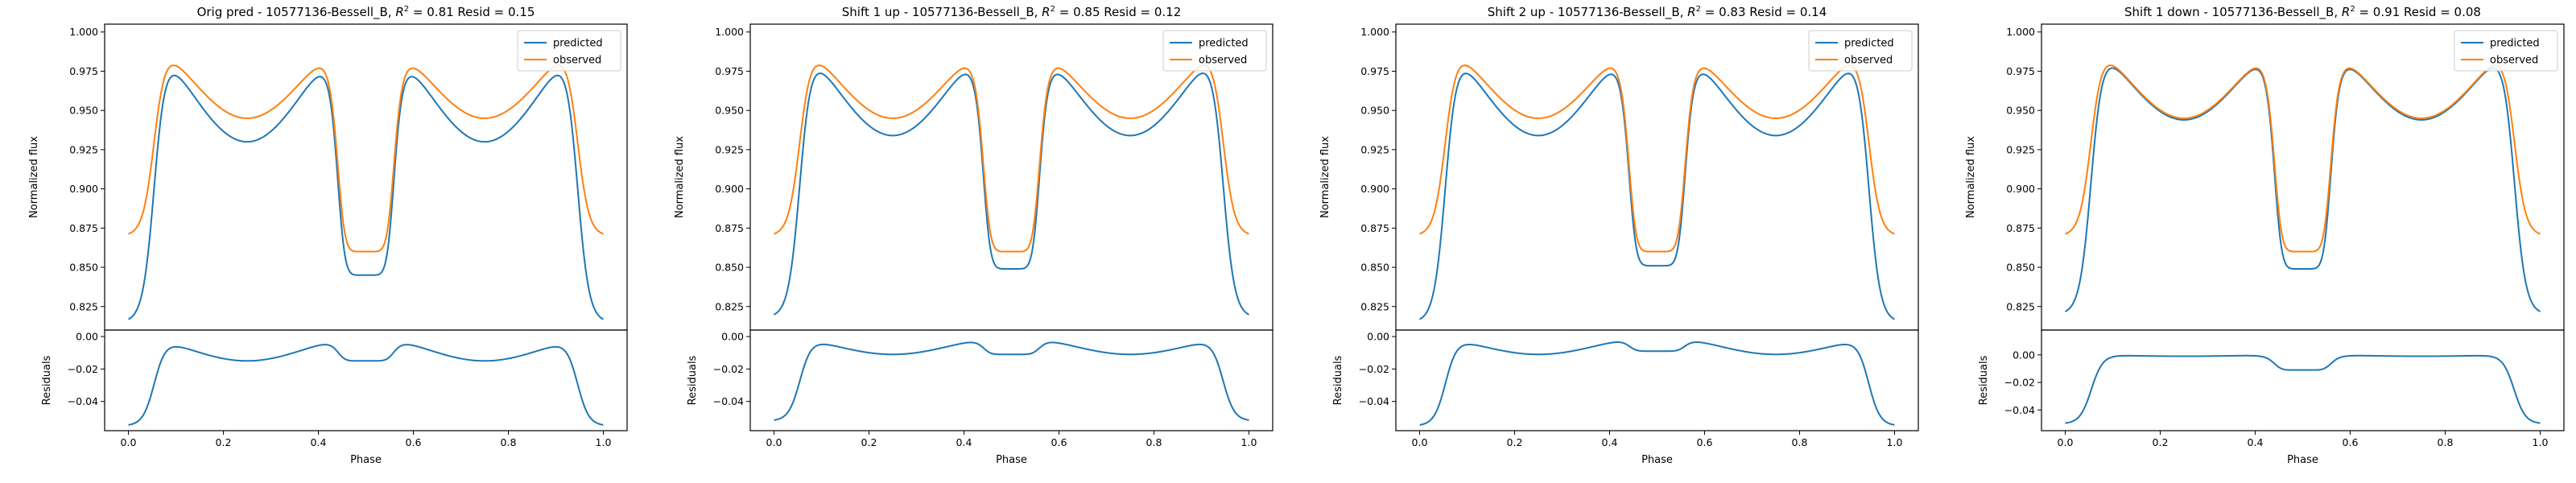 The width and height of the screenshot is (2576, 483). What do you see at coordinates (1587, 12) in the screenshot?
I see `chart-title-prefix: Shift 2 up - 10577136-Bessell_B,` at bounding box center [1587, 12].